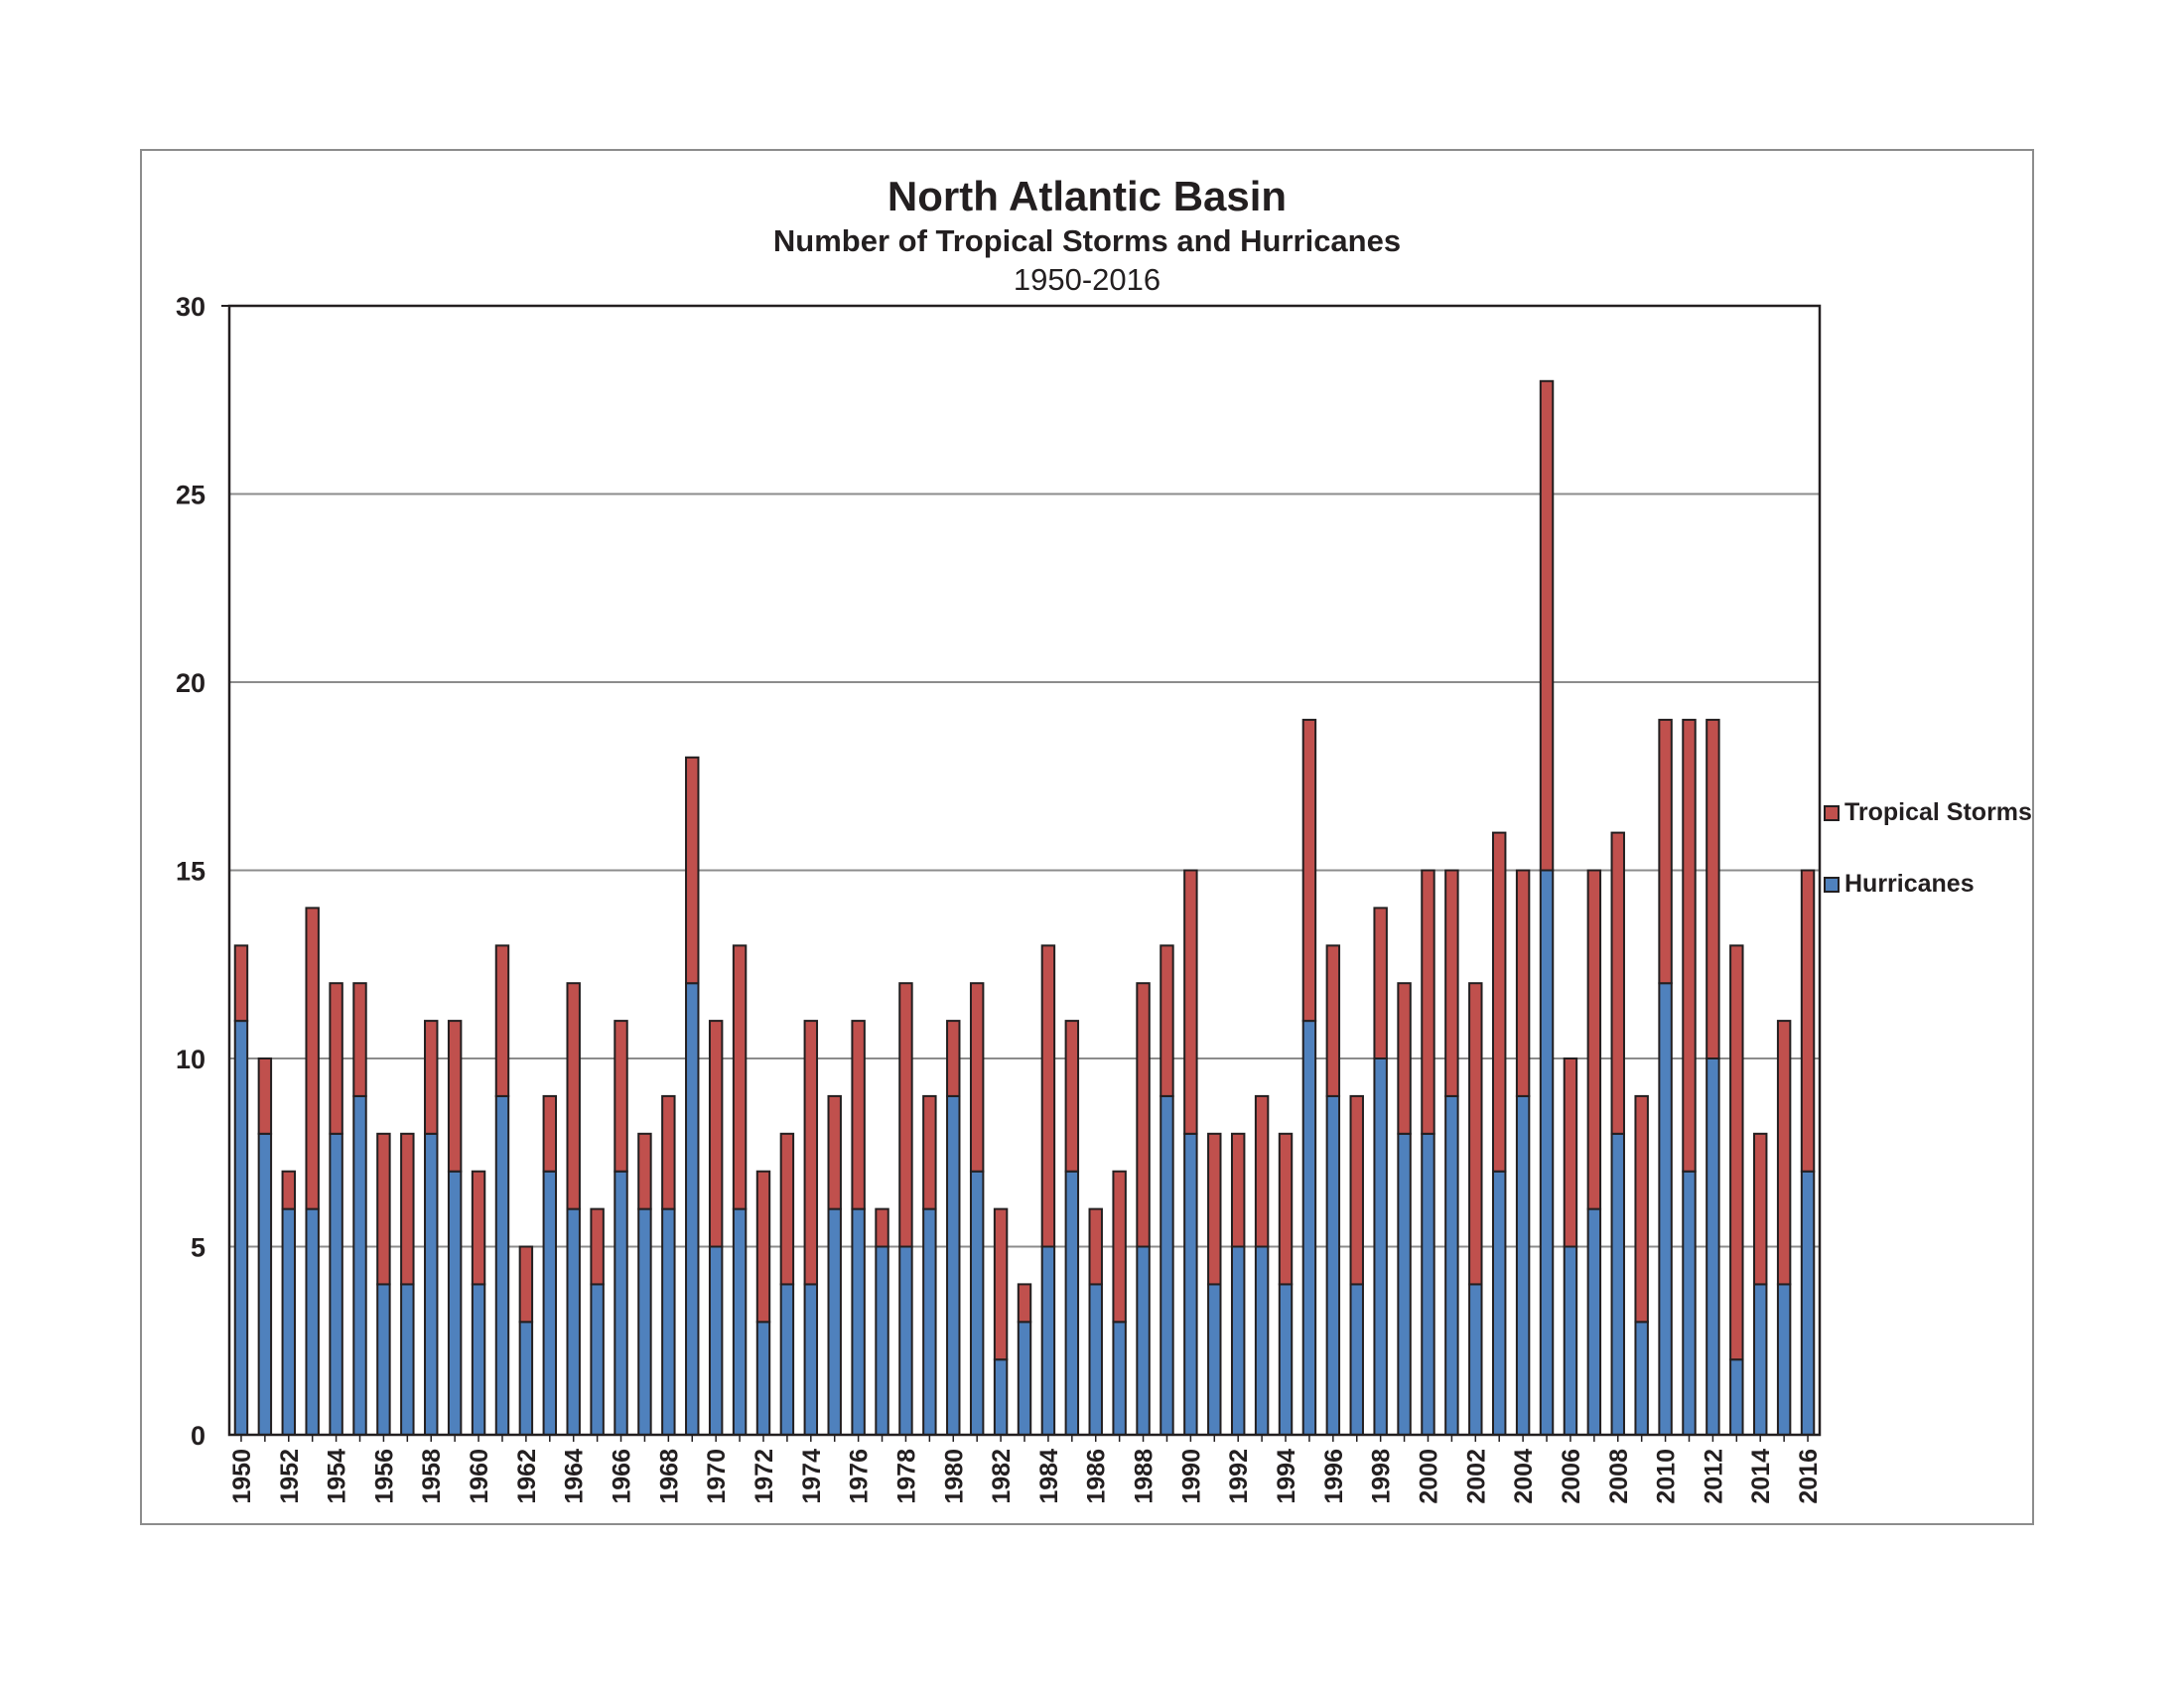 The height and width of the screenshot is (1688, 2184). What do you see at coordinates (1239, 1476) in the screenshot?
I see `x-tick-label: 1992` at bounding box center [1239, 1476].